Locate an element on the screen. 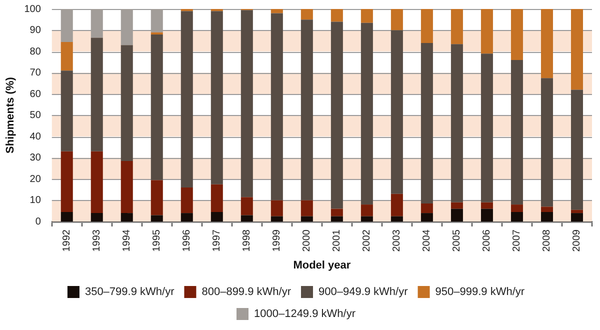 This screenshot has height=330, width=600. y-tick-label: 0 is located at coordinates (38, 222).